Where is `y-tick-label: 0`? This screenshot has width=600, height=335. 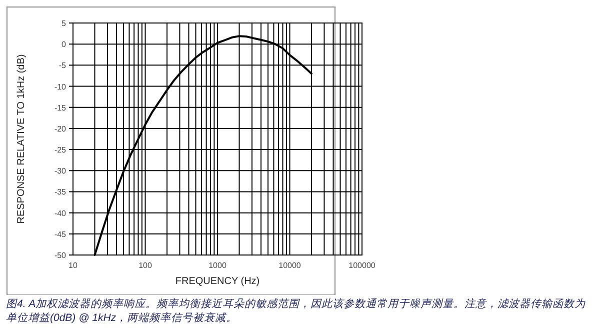 y-tick-label: 0 is located at coordinates (64, 45).